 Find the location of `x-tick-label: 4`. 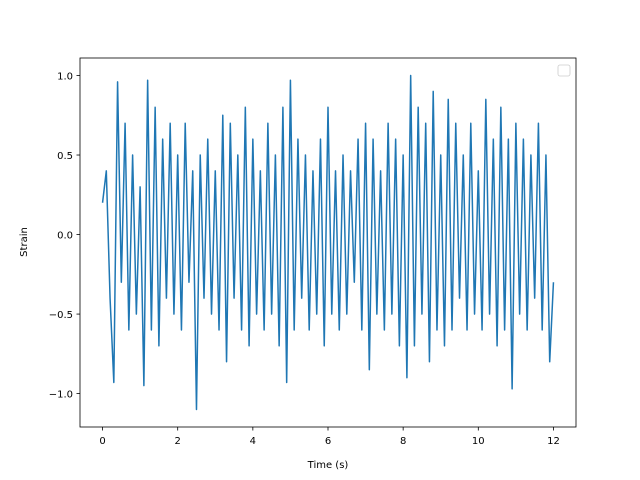

x-tick-label: 4 is located at coordinates (253, 441).